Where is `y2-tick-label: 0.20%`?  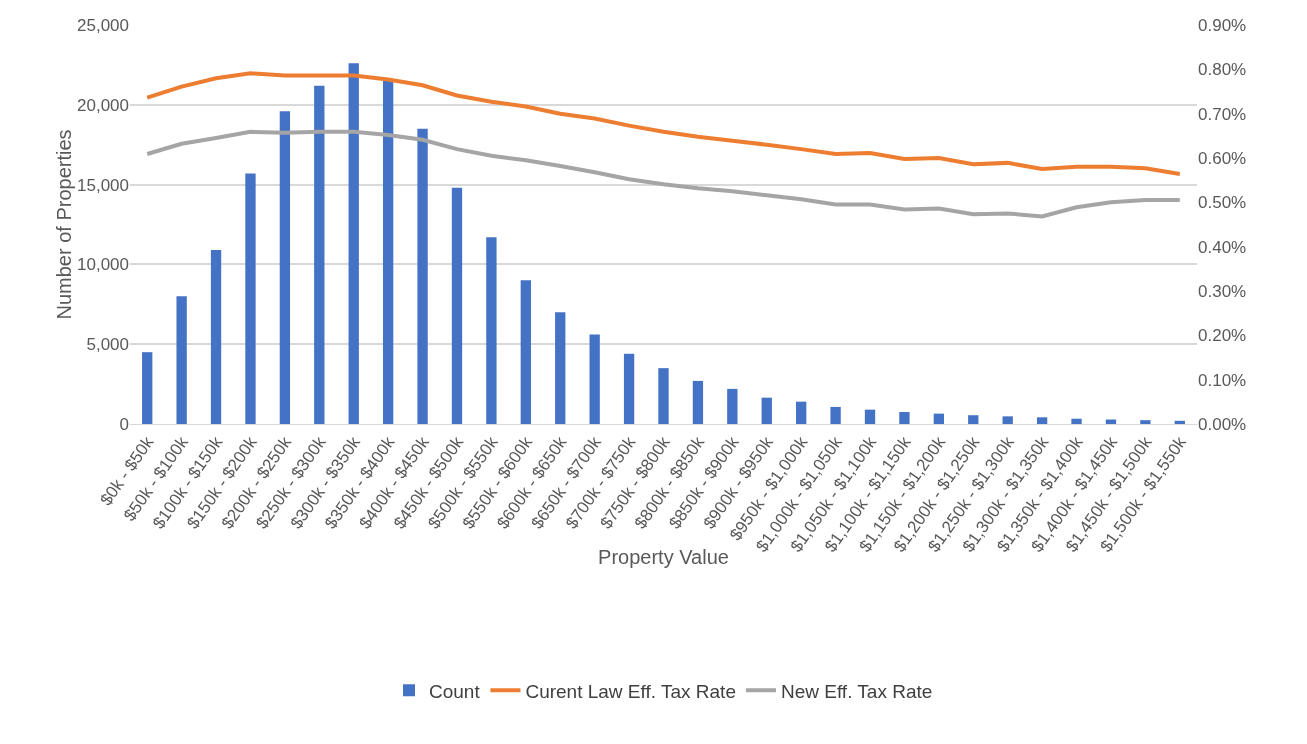
y2-tick-label: 0.20% is located at coordinates (1222, 336).